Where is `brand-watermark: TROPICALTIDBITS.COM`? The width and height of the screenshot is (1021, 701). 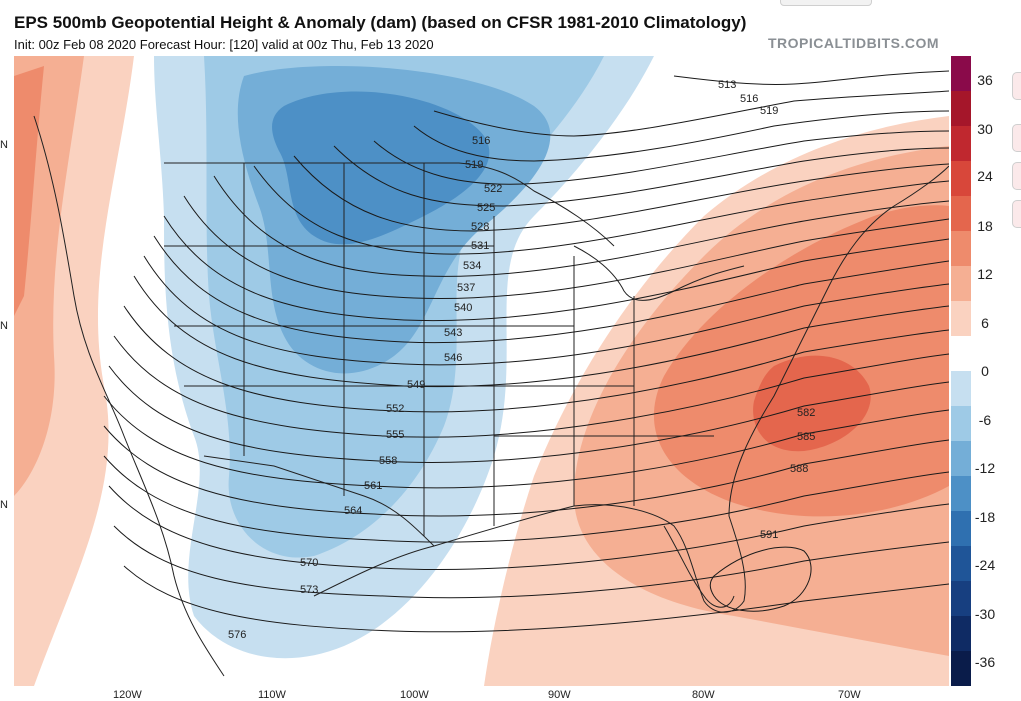
brand-watermark: TROPICALTIDBITS.COM is located at coordinates (854, 43).